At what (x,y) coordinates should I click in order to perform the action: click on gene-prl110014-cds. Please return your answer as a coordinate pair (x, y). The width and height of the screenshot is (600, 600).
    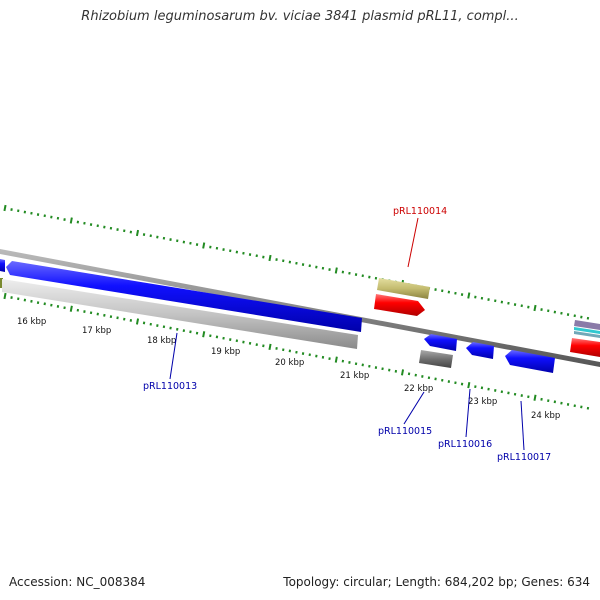
    Looking at the image, I should click on (399, 305).